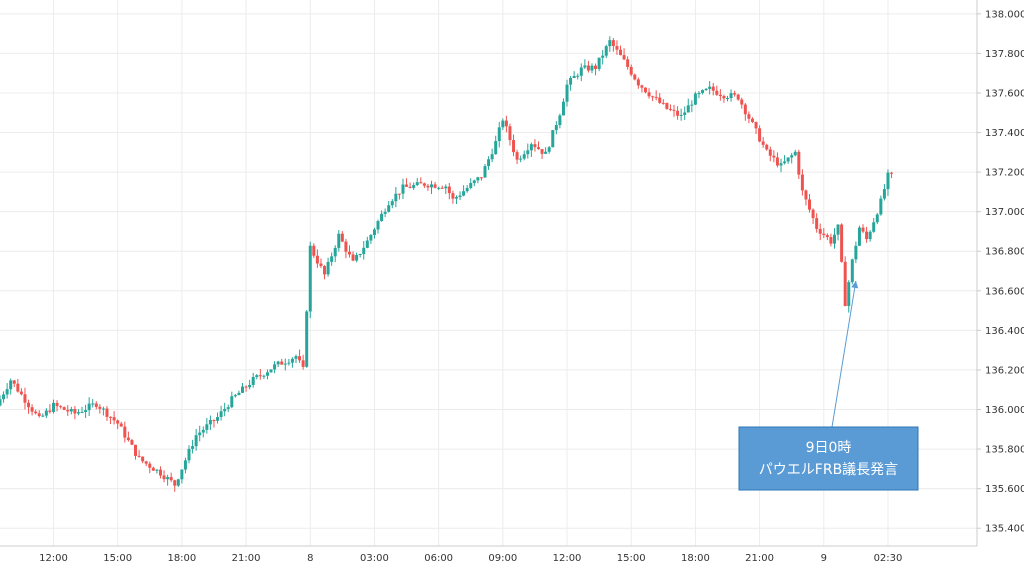  What do you see at coordinates (888, 558) in the screenshot?
I see `x-tick-label: 02:30` at bounding box center [888, 558].